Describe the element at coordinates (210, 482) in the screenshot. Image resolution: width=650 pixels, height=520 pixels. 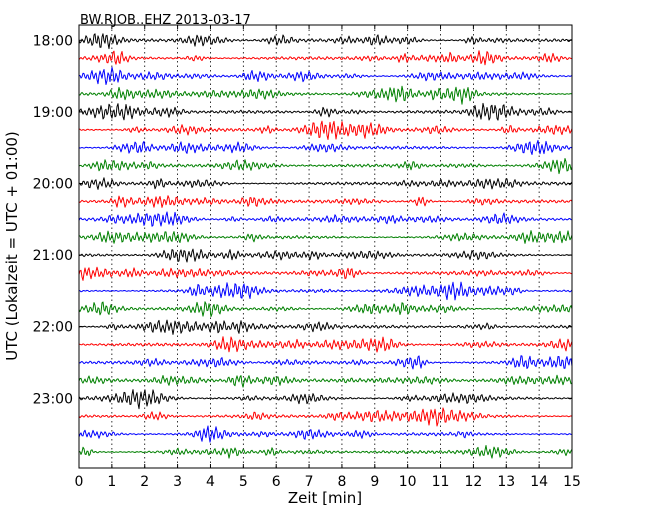
I see `x-tick-label: 4` at that location.